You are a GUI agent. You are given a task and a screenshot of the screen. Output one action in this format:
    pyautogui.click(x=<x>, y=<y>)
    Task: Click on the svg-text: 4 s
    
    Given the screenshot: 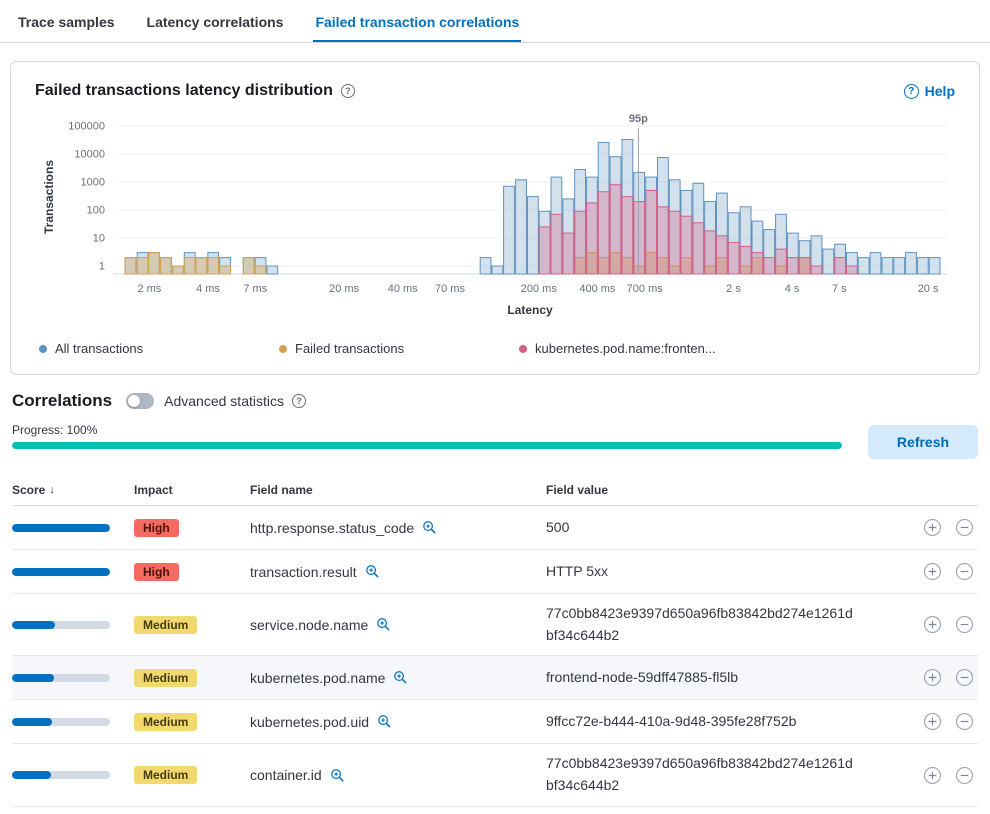 What is the action you would take?
    pyautogui.click(x=792, y=289)
    